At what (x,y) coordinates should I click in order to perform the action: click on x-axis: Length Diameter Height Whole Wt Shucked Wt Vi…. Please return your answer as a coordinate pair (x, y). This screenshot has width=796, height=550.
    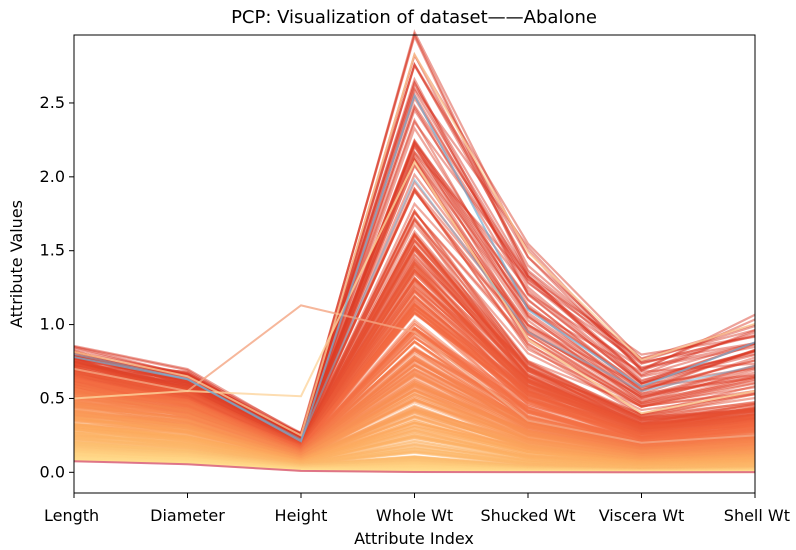
    Looking at the image, I should click on (417, 509).